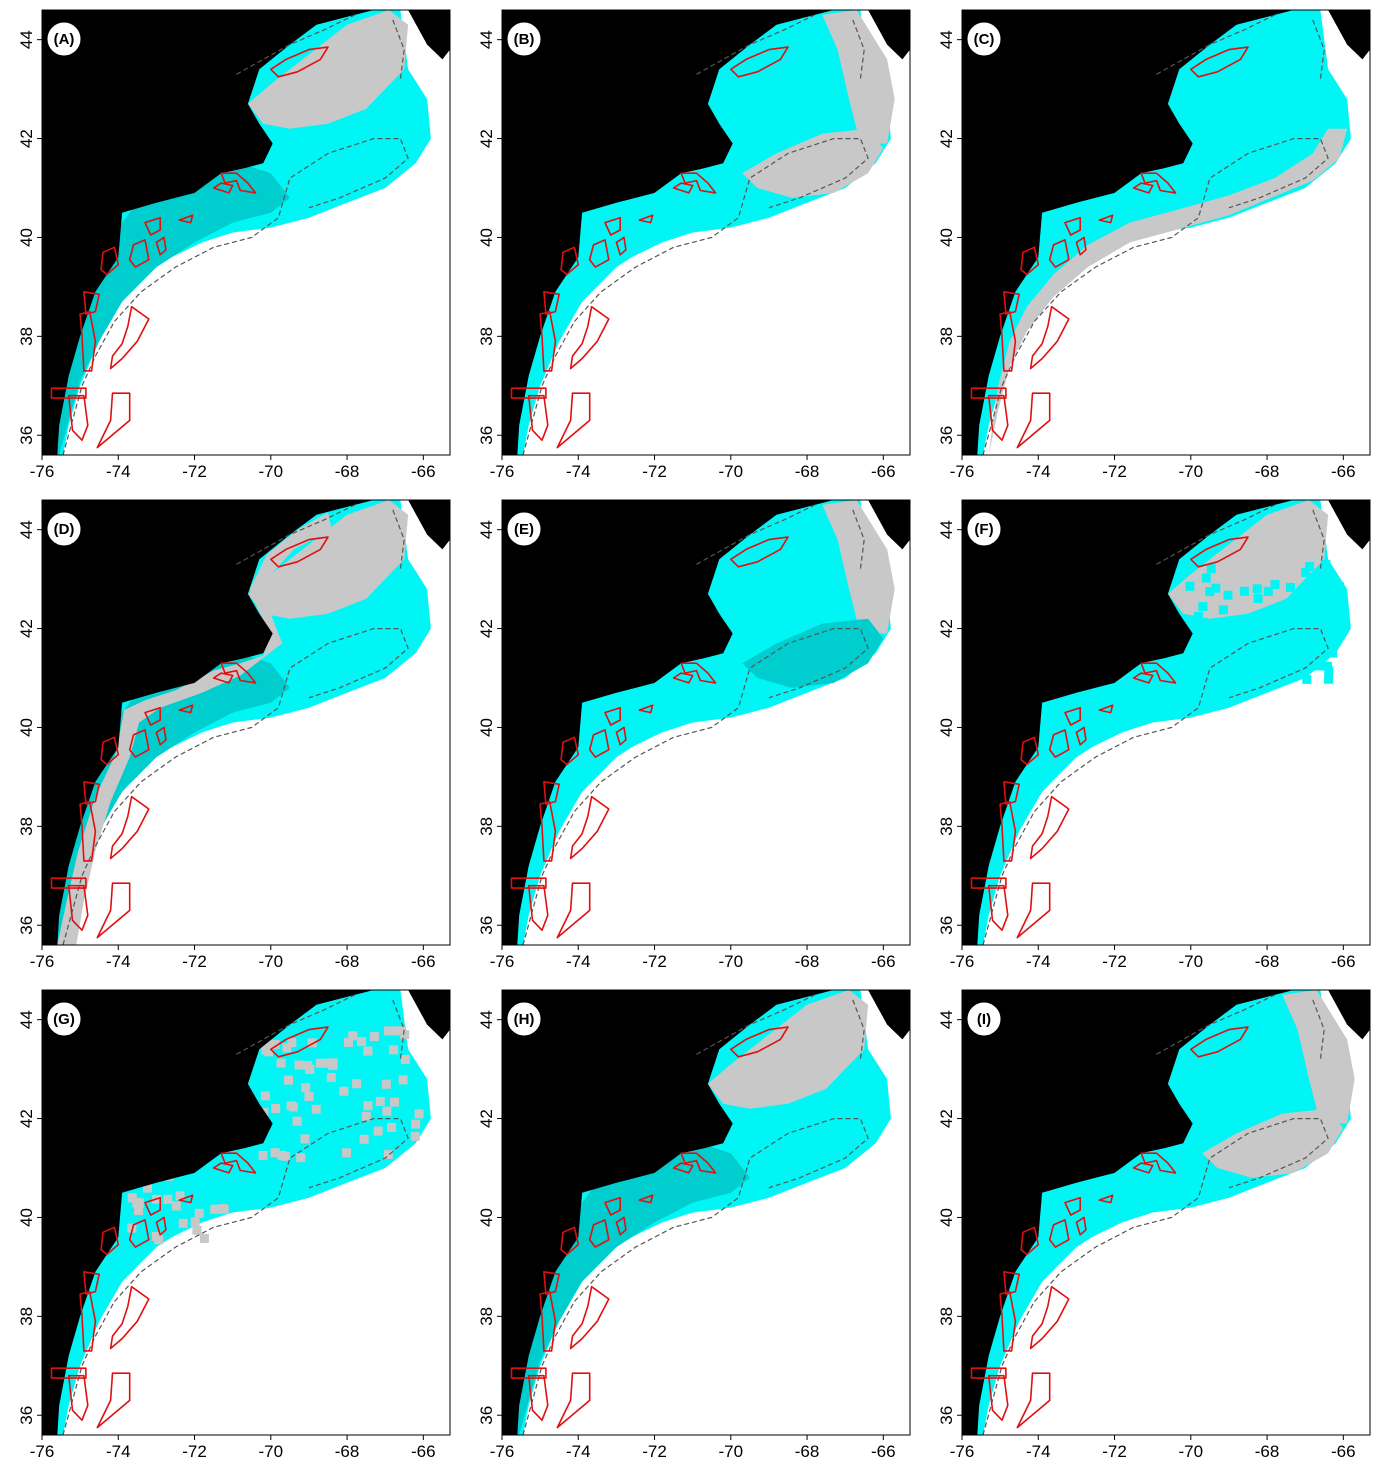 Image resolution: width=1381 pixels, height=1471 pixels. What do you see at coordinates (690, 1225) in the screenshot?
I see `map-panel-h: -76 -74 -72 -70 -68 -66 44 42 40 38 36 (H)` at bounding box center [690, 1225].